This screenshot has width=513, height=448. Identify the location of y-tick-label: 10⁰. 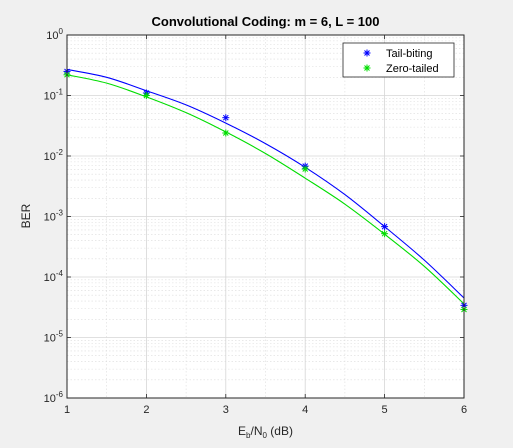
(54, 34).